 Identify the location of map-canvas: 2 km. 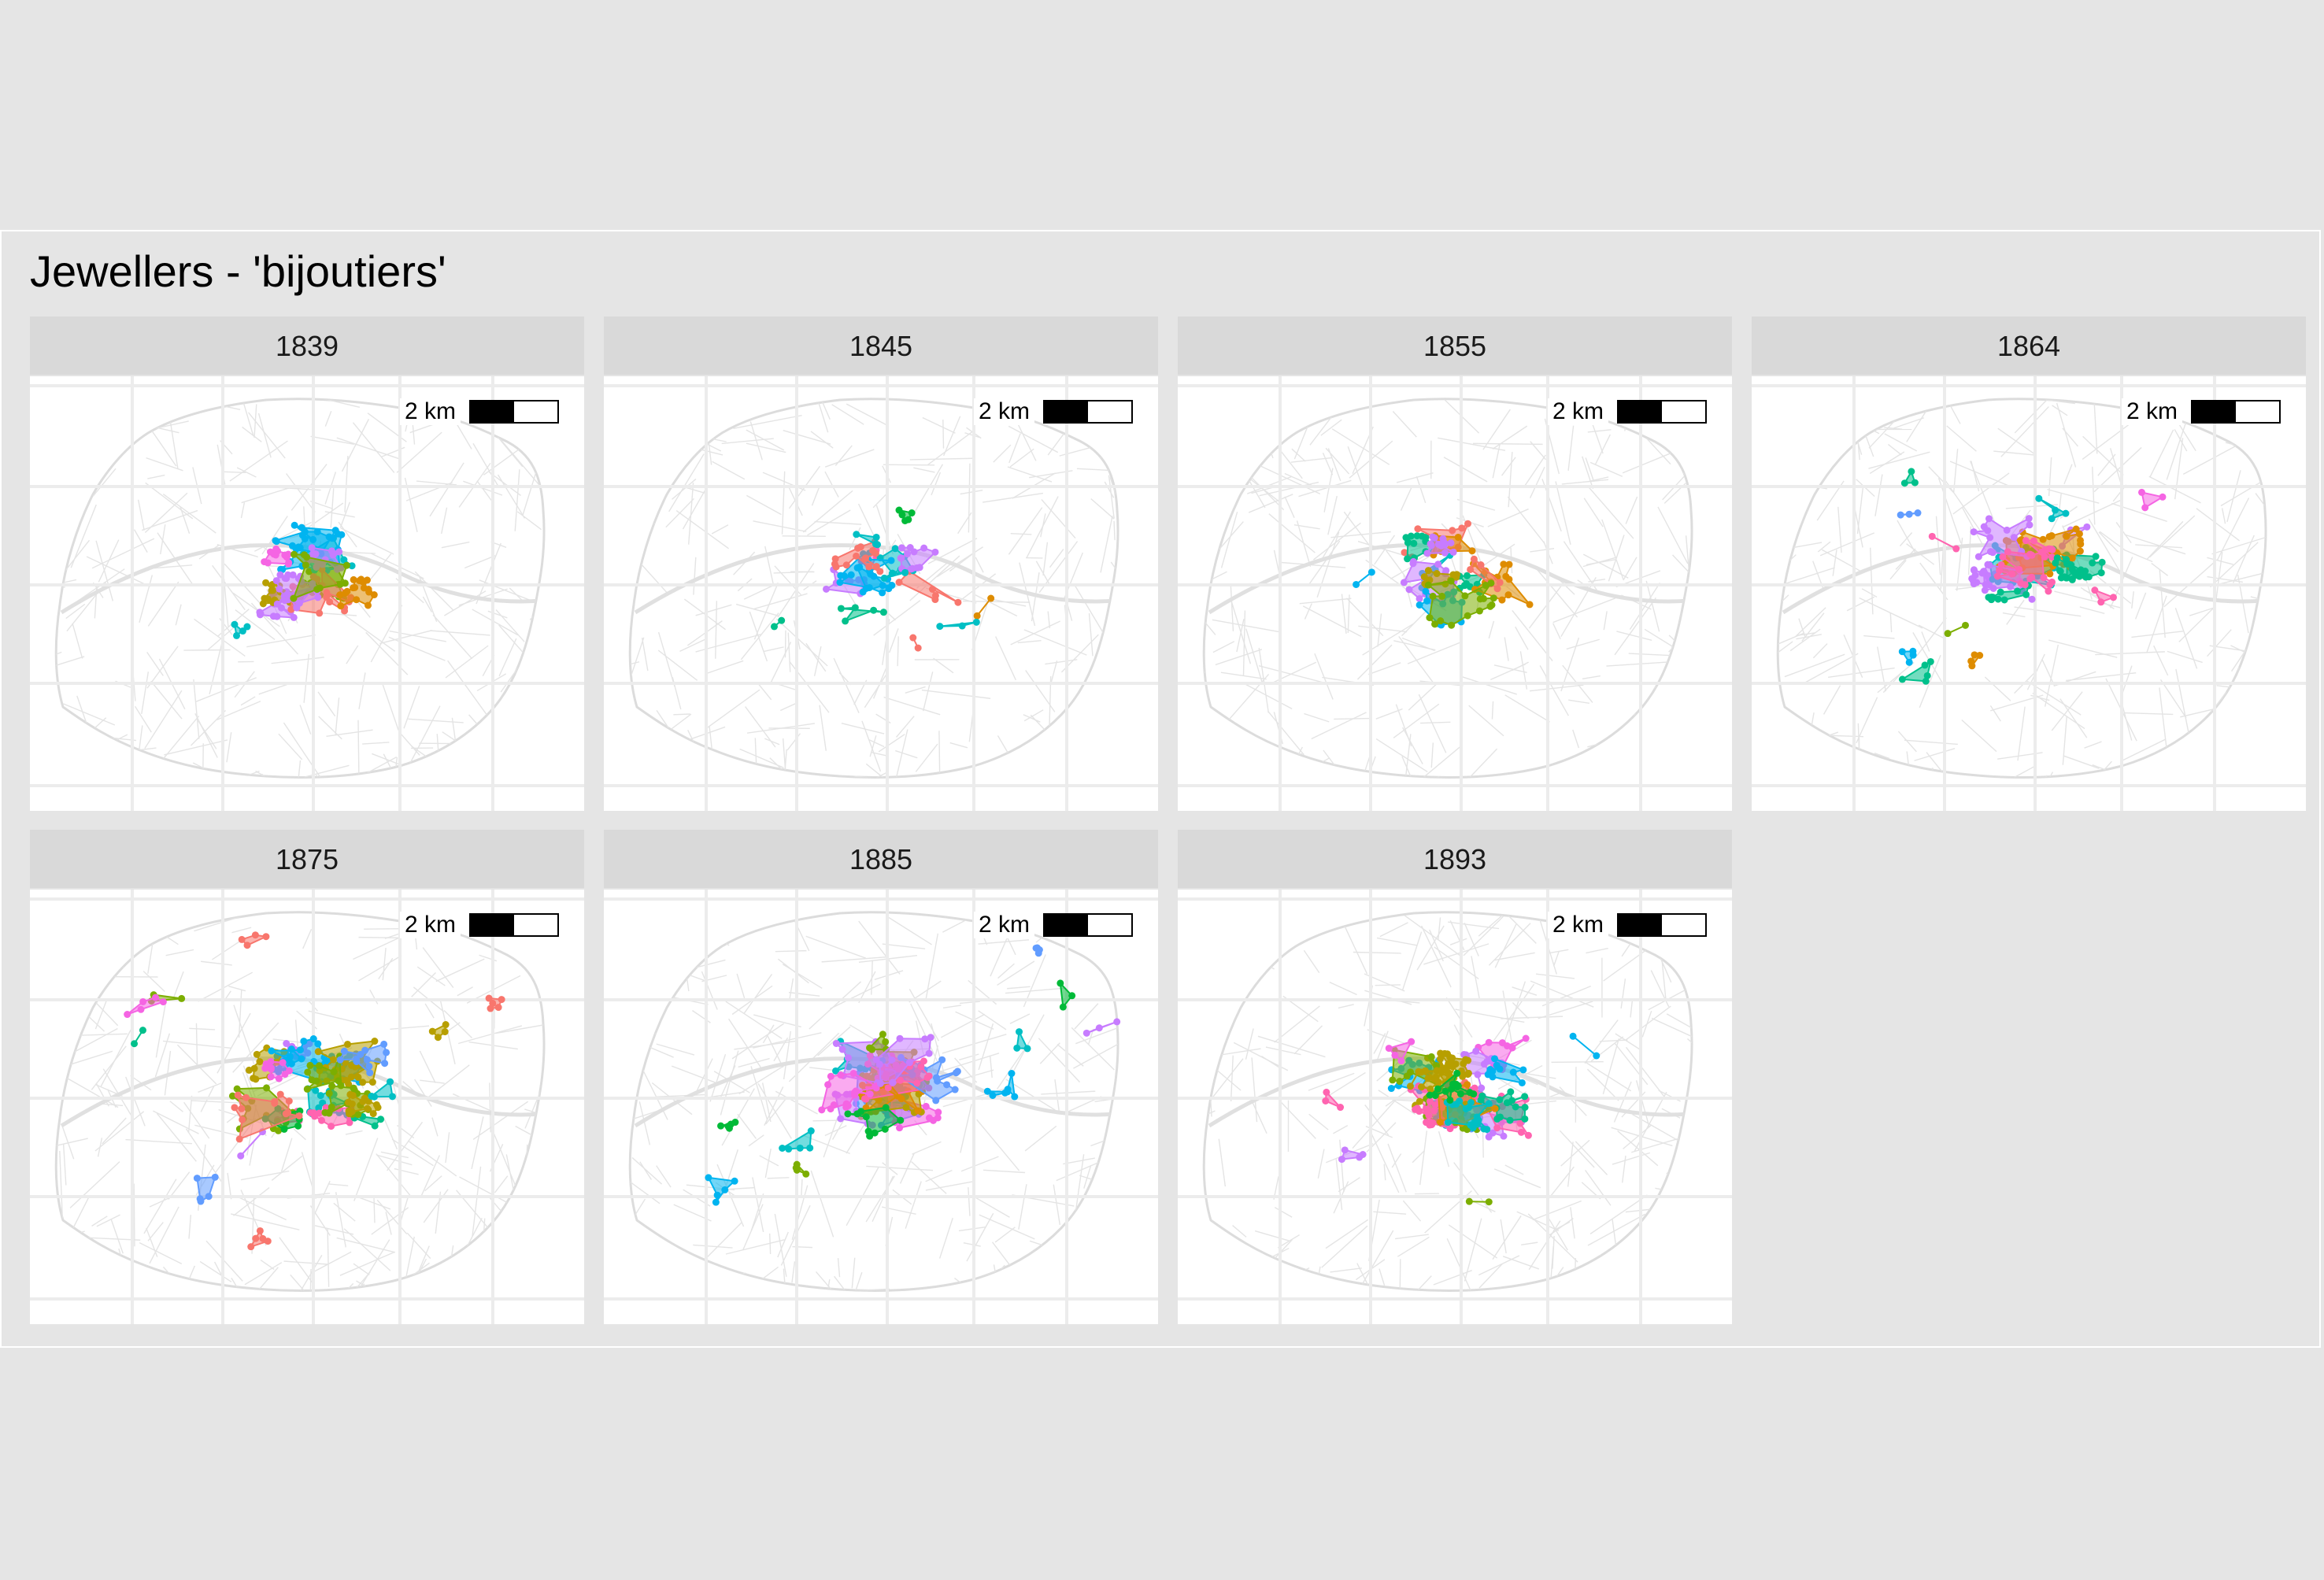
(307, 1107).